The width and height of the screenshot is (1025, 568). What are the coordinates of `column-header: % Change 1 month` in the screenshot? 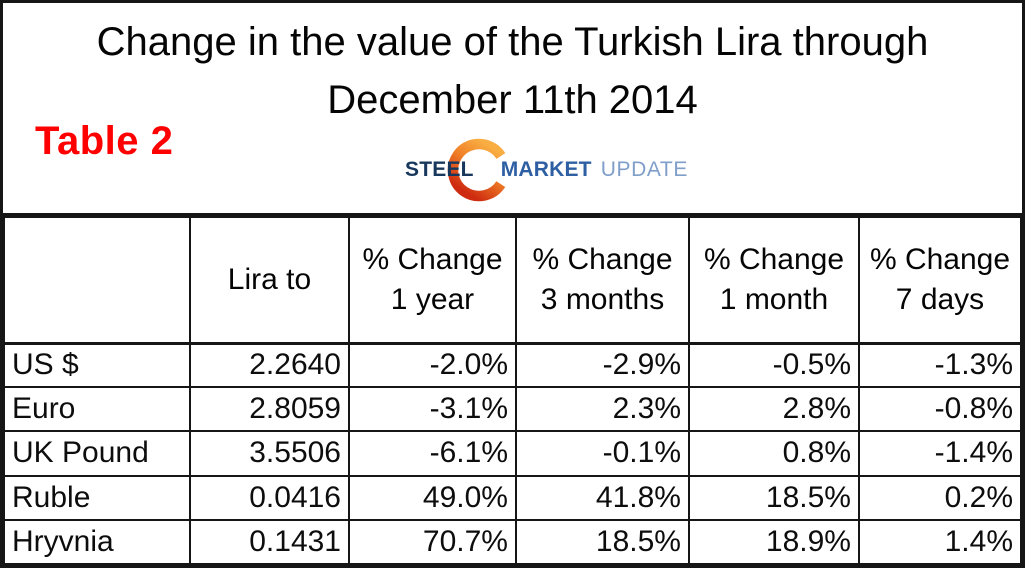 It's located at (774, 280).